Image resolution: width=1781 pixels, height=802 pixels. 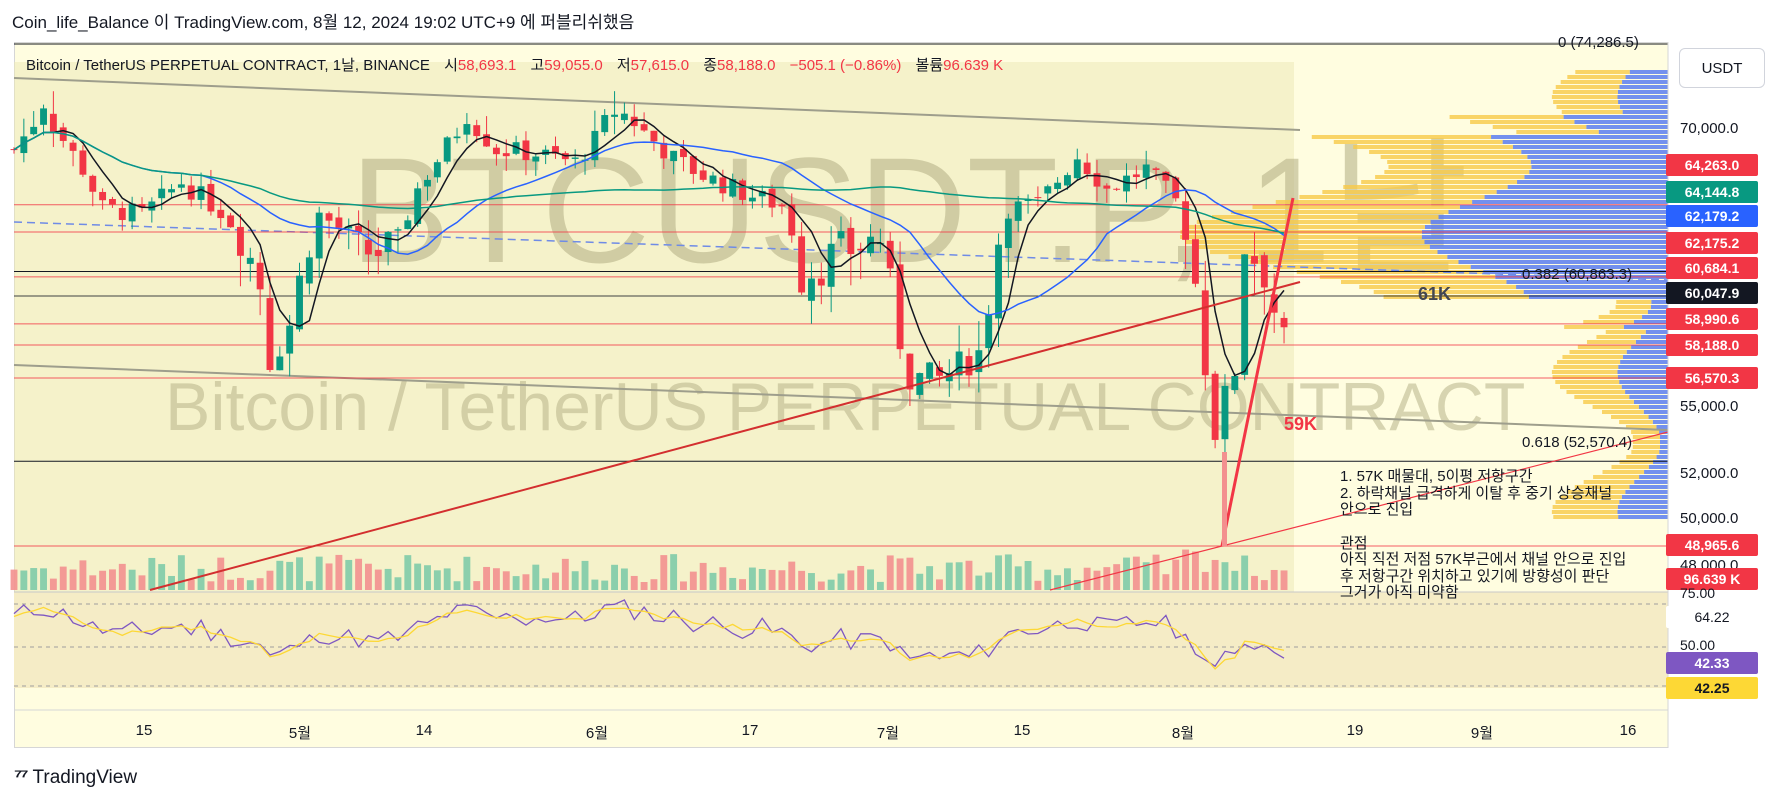 What do you see at coordinates (75, 777) in the screenshot?
I see `footer: ⁷⁷ TradingView` at bounding box center [75, 777].